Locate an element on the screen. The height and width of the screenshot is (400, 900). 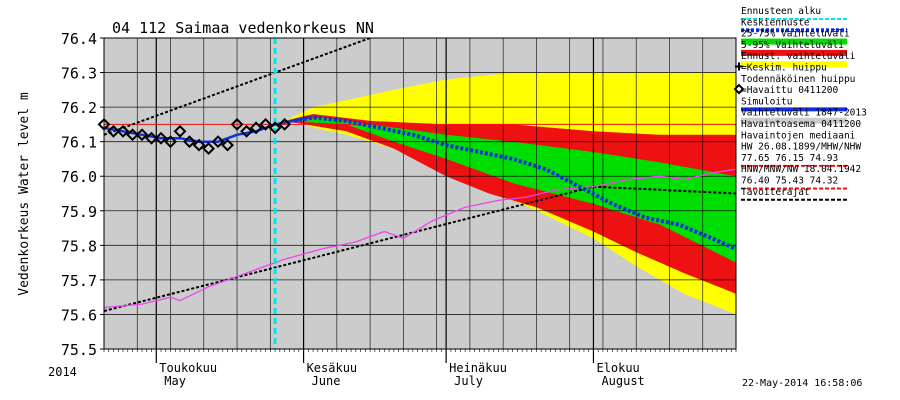
y-tick-label: 75.6 is located at coordinates (79, 315).